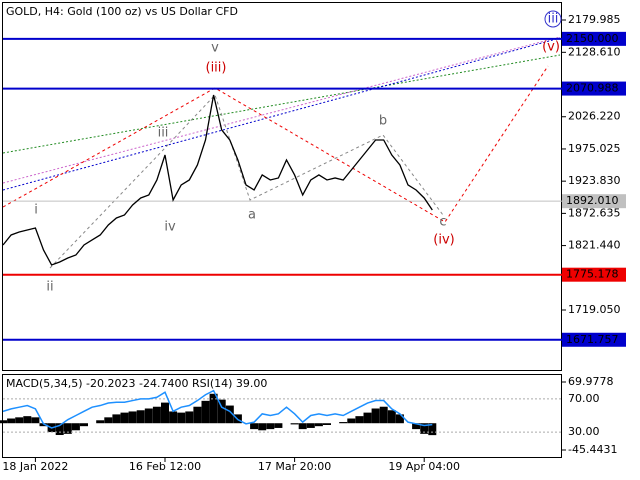  I want to click on level-label: 2070.988, so click(592, 88).